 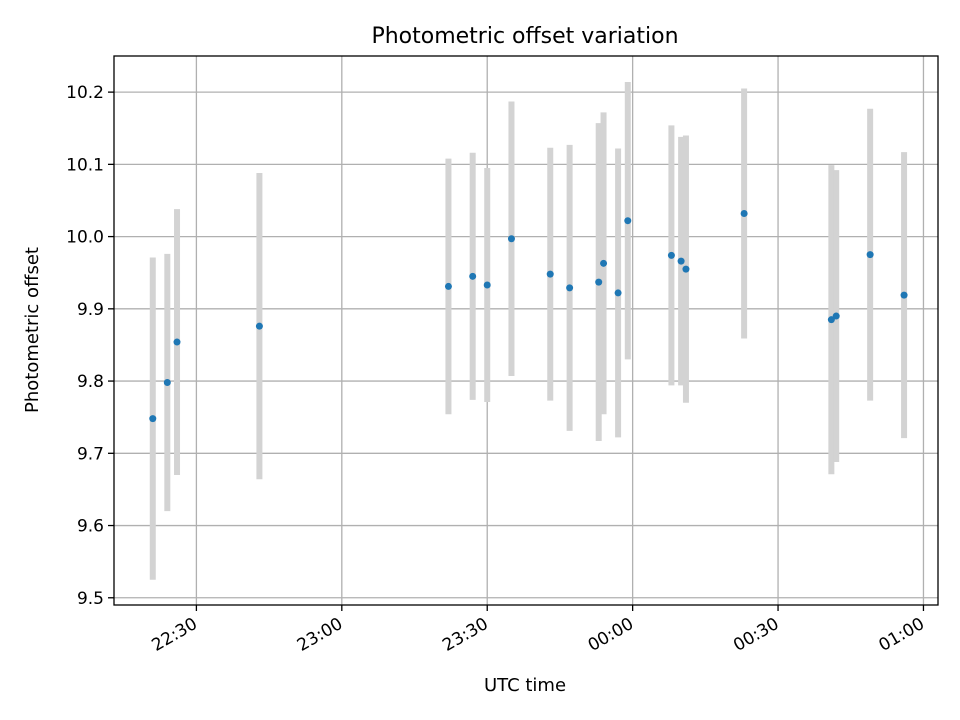 What do you see at coordinates (525, 685) in the screenshot?
I see `x-axis-label: UTC time` at bounding box center [525, 685].